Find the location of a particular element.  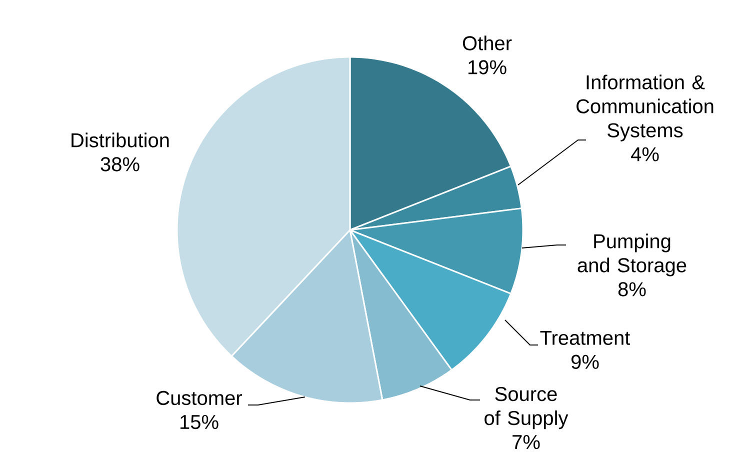

slice-label: Customer is located at coordinates (199, 398).